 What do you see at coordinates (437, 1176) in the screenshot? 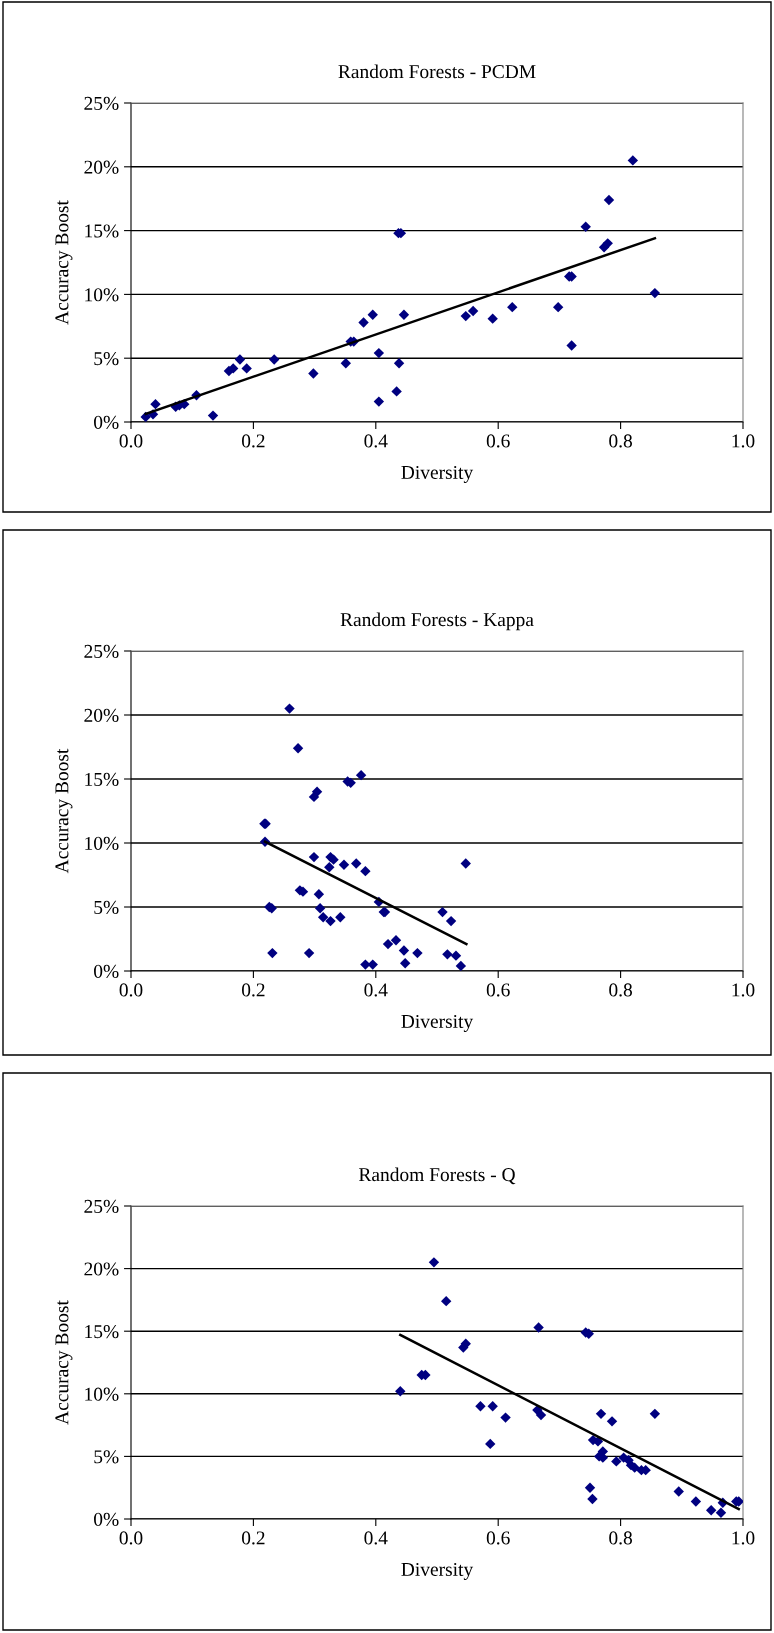
I see `chart-title: Random Forests - Q` at bounding box center [437, 1176].